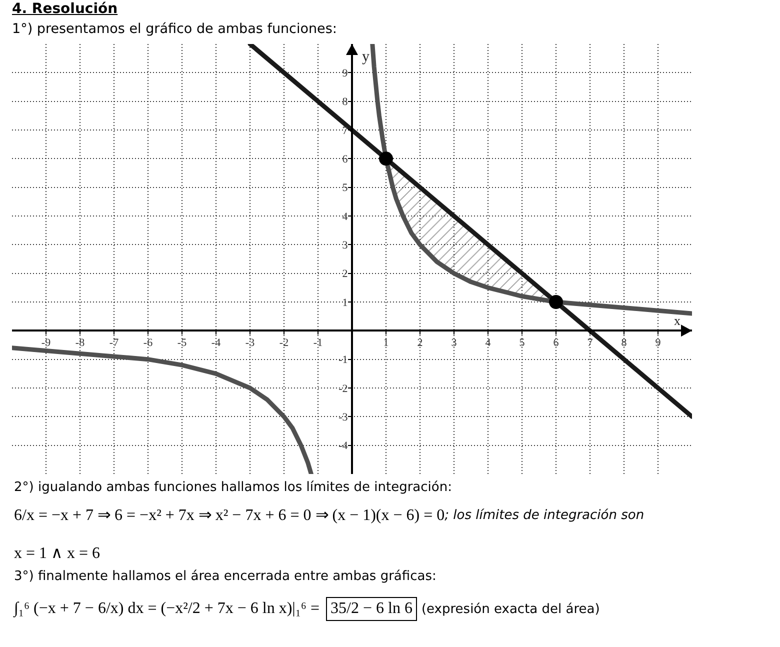 Image resolution: width=780 pixels, height=647 pixels. What do you see at coordinates (343, 360) in the screenshot?
I see `y-tick-label: -1` at bounding box center [343, 360].